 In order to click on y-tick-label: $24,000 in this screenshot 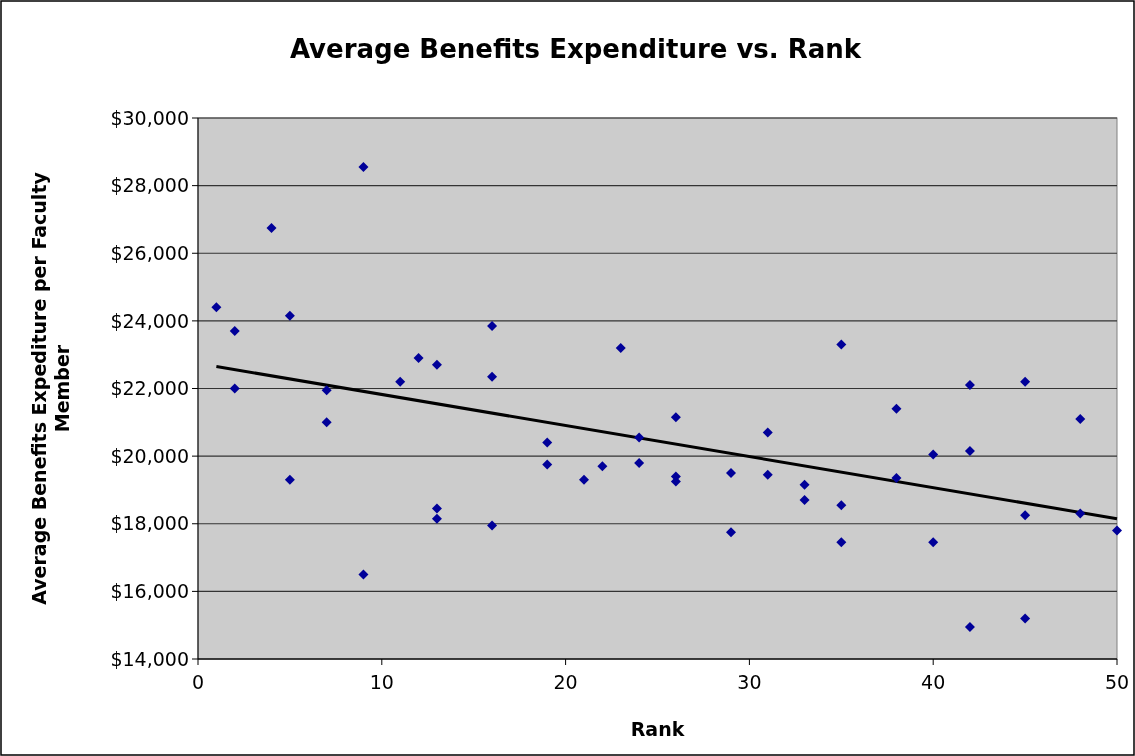, I will do `click(149, 320)`.